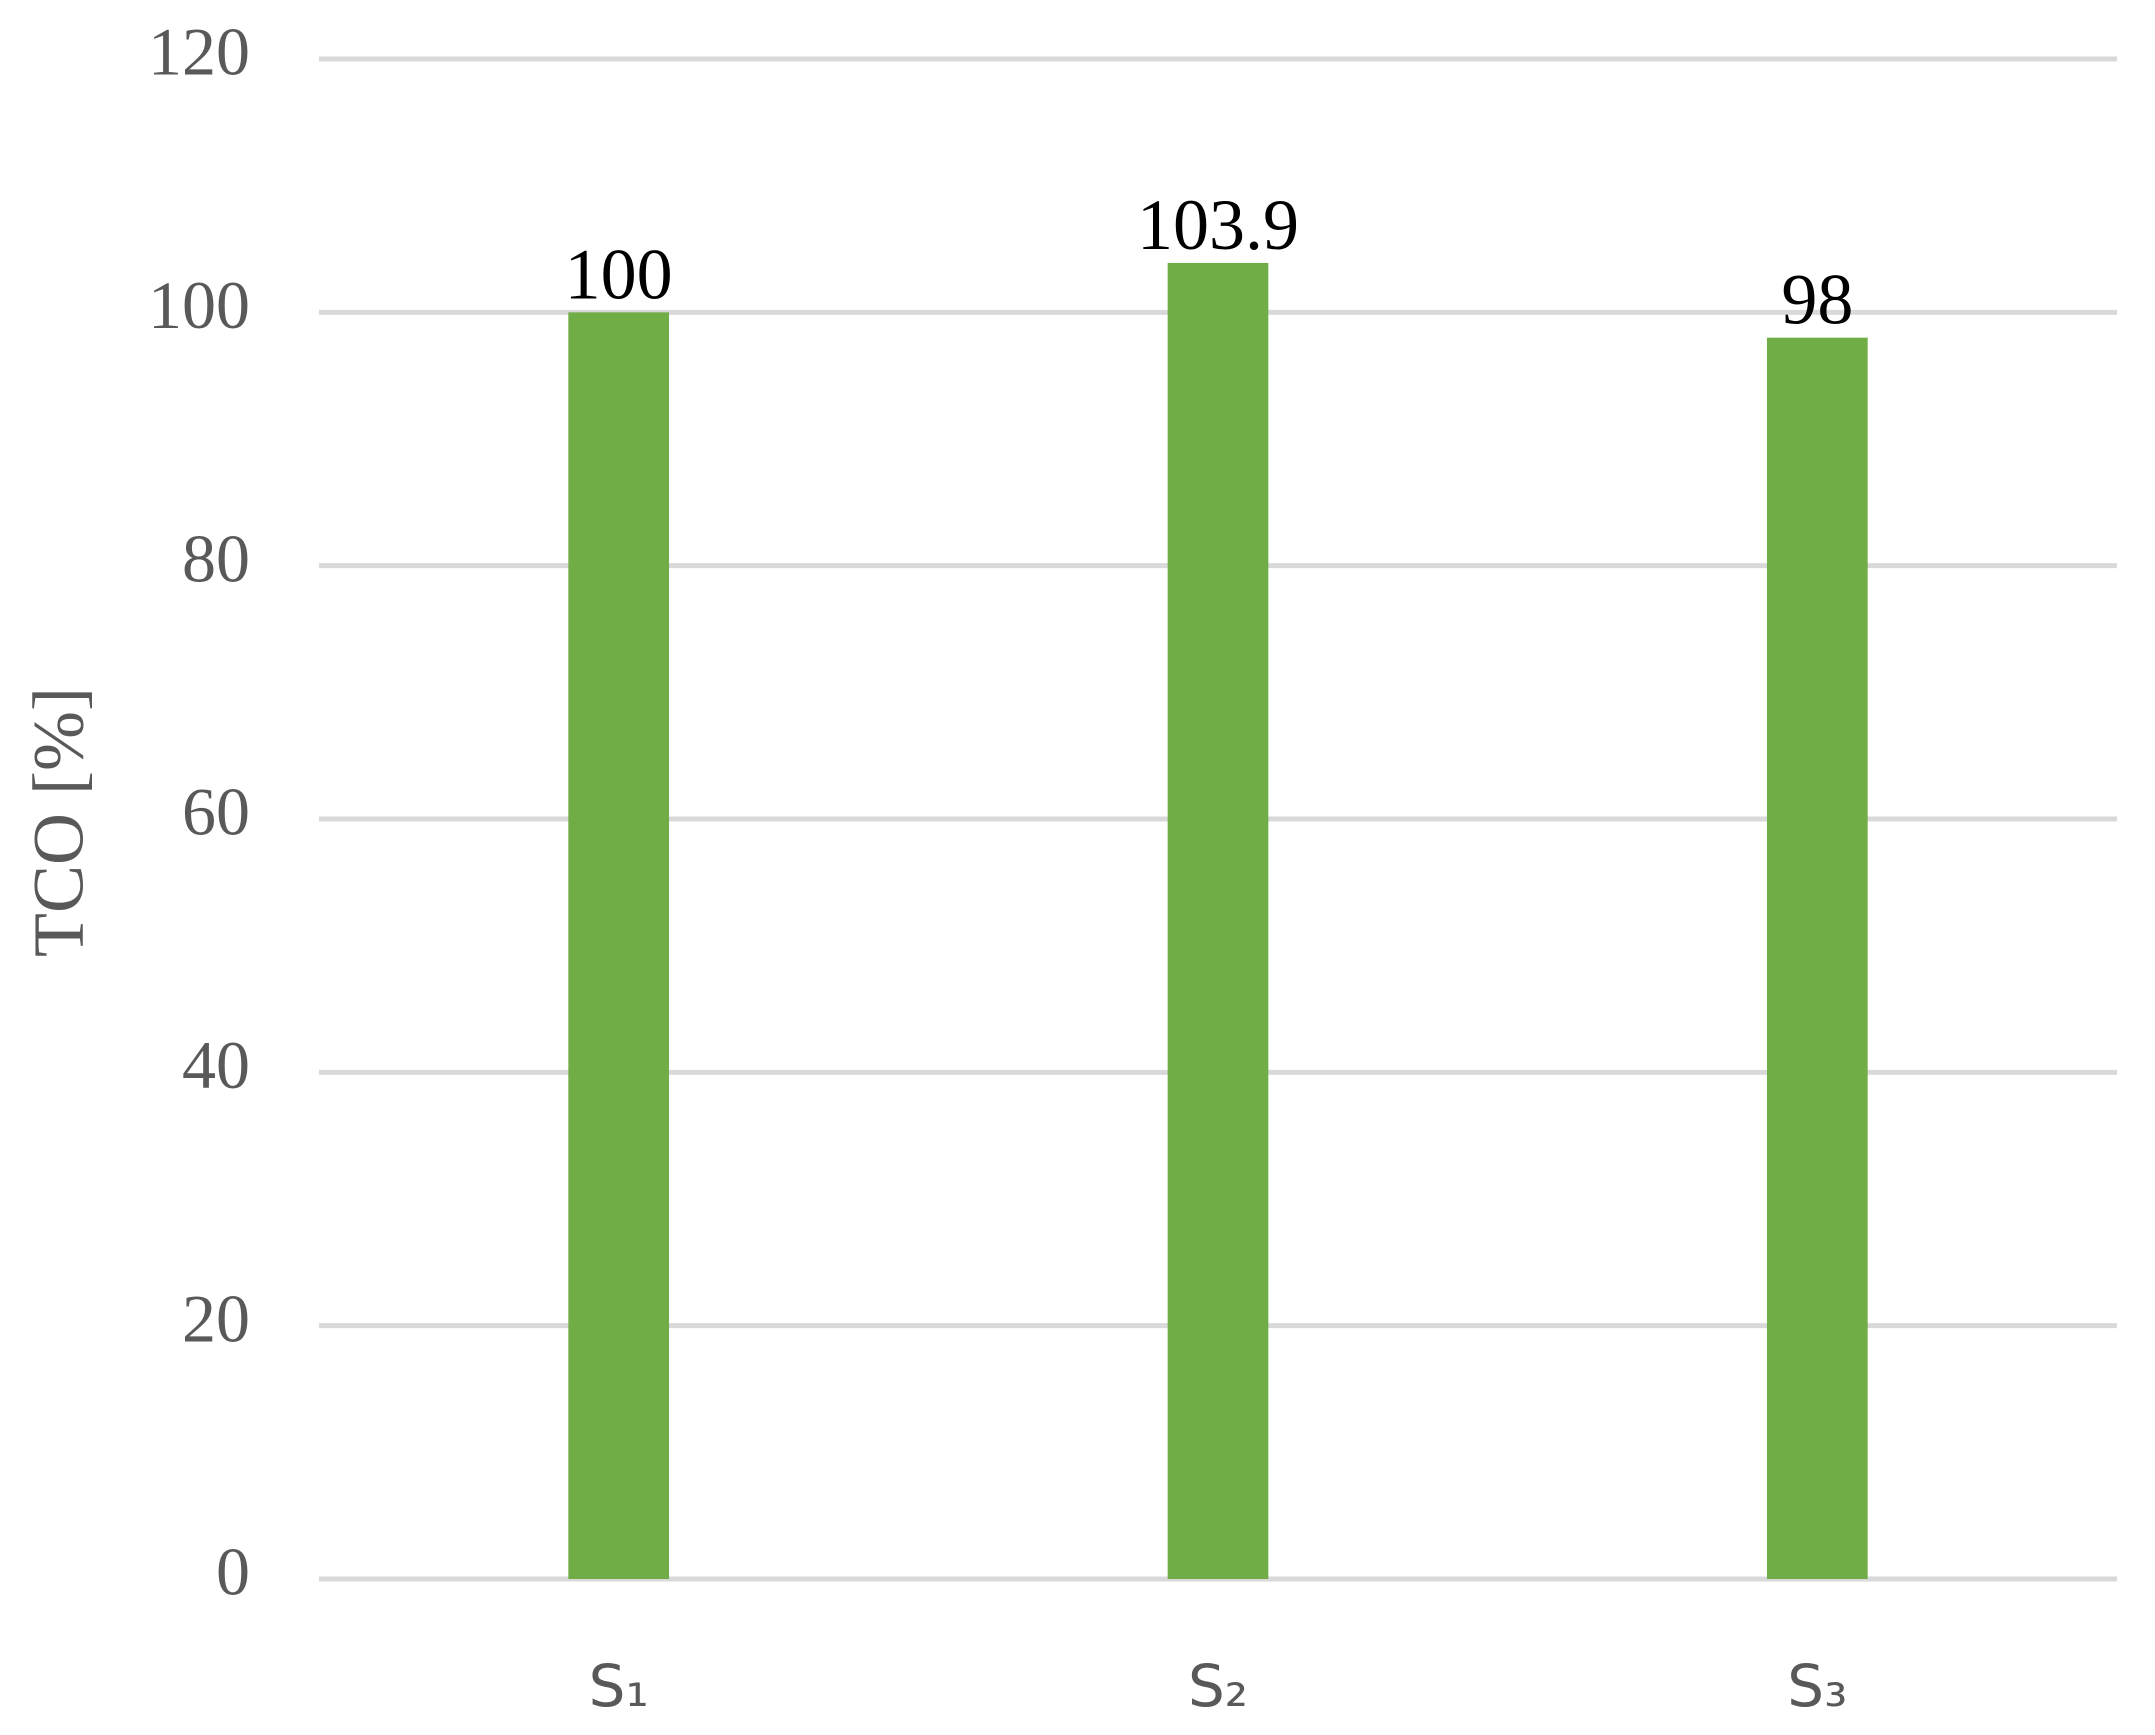  What do you see at coordinates (199, 52) in the screenshot?
I see `y-tick-label: 120` at bounding box center [199, 52].